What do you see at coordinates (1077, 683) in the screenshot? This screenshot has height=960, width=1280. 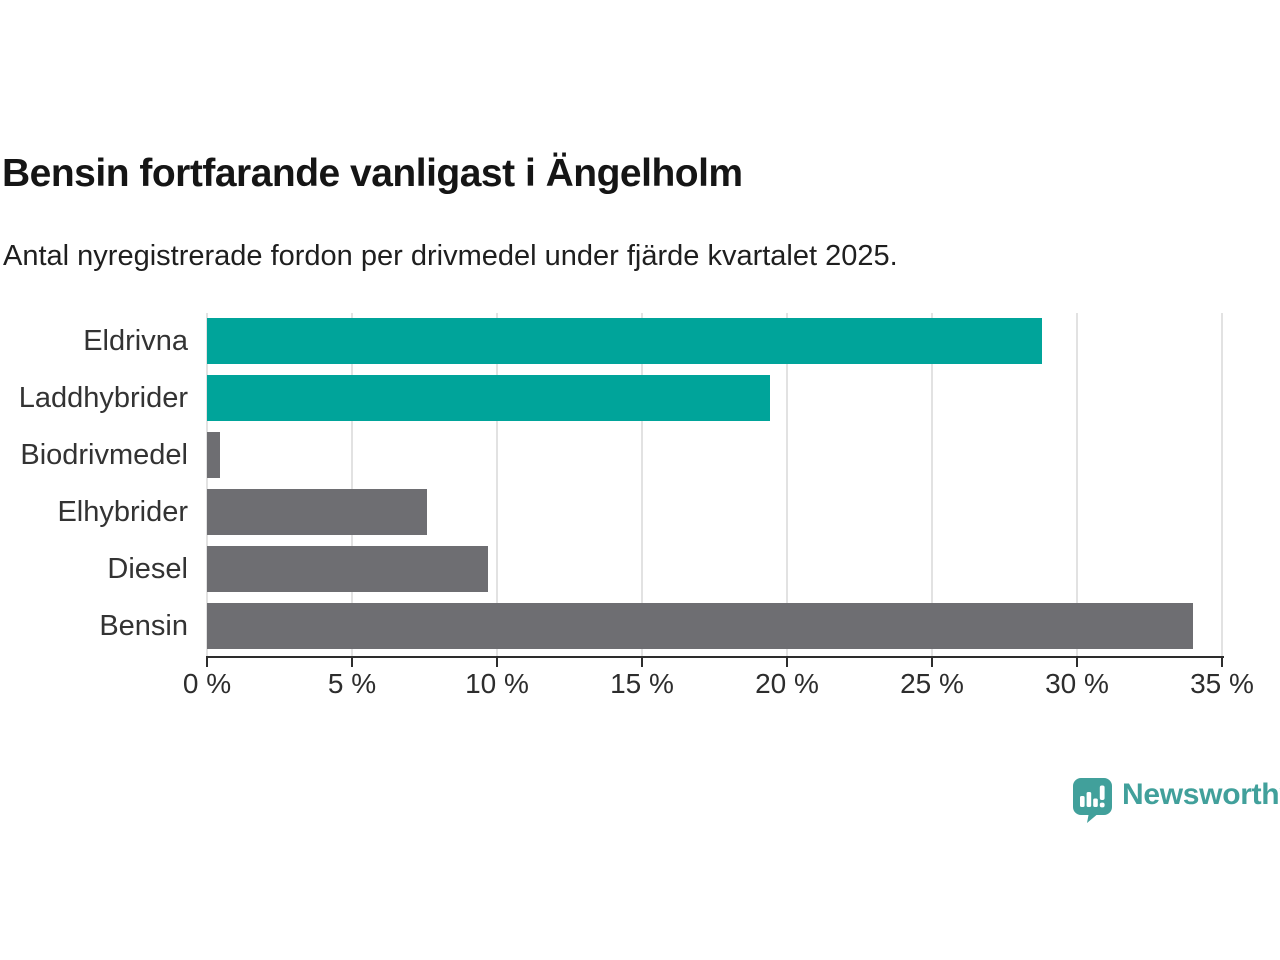 I see `x-axis-tick-label: 30 %` at bounding box center [1077, 683].